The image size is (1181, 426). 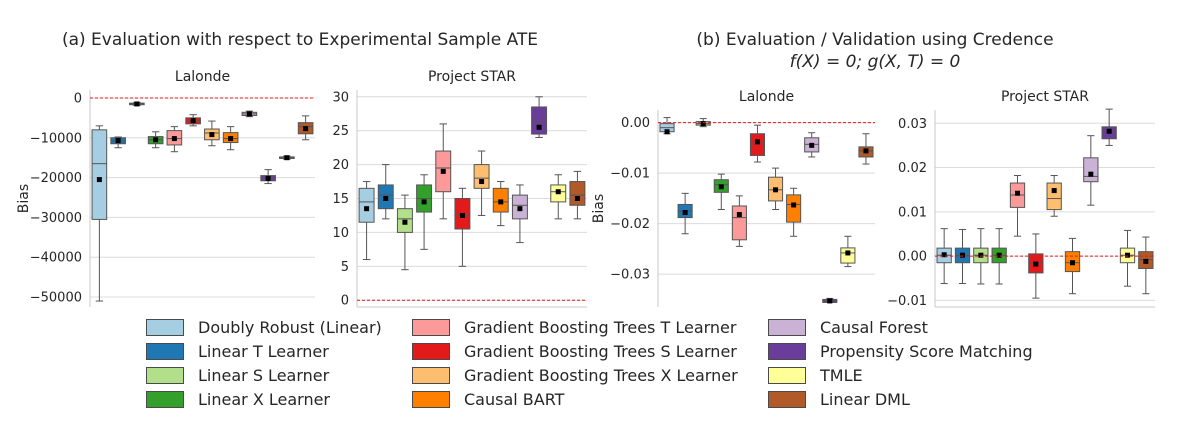 What do you see at coordinates (875, 62) in the screenshot?
I see `figure-b-subtitle: f(X) = 0; g(X, T) = 0` at bounding box center [875, 62].